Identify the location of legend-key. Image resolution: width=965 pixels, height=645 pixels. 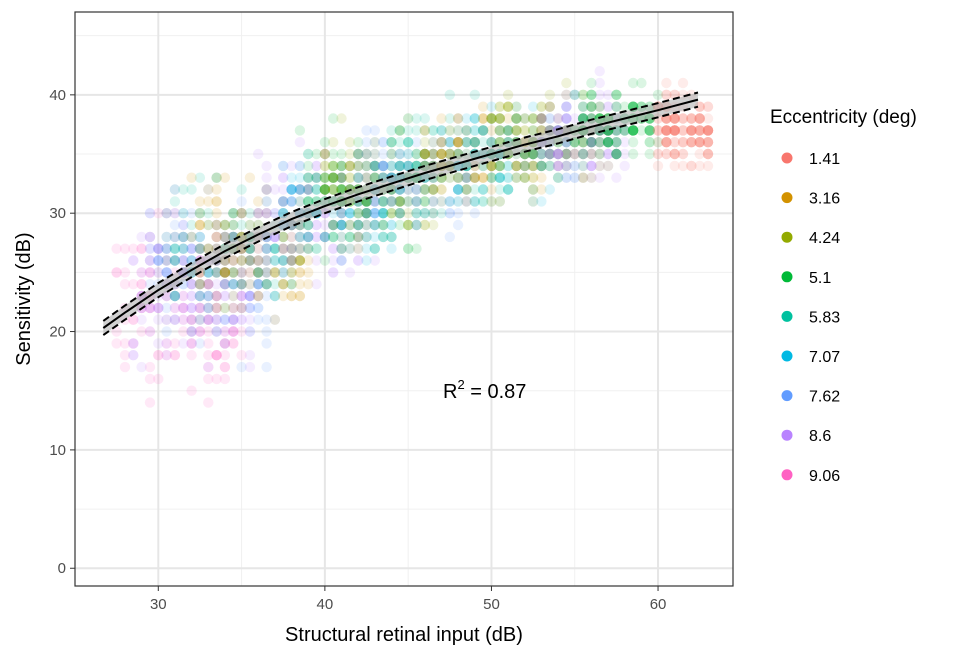
(787, 198).